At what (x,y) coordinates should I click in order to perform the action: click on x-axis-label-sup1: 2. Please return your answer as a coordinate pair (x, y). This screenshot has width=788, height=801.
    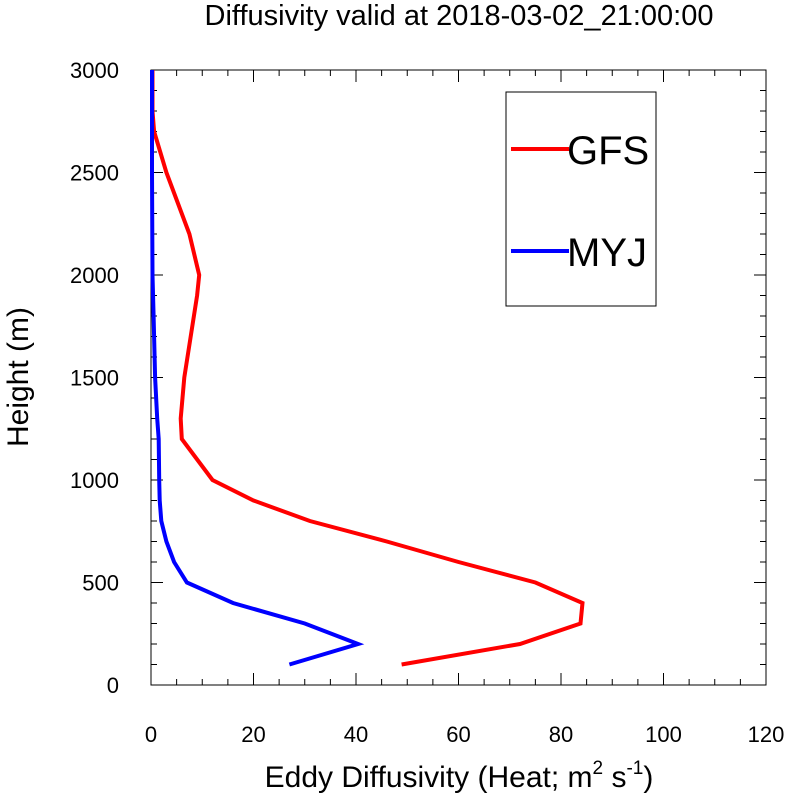
    Looking at the image, I should click on (598, 768).